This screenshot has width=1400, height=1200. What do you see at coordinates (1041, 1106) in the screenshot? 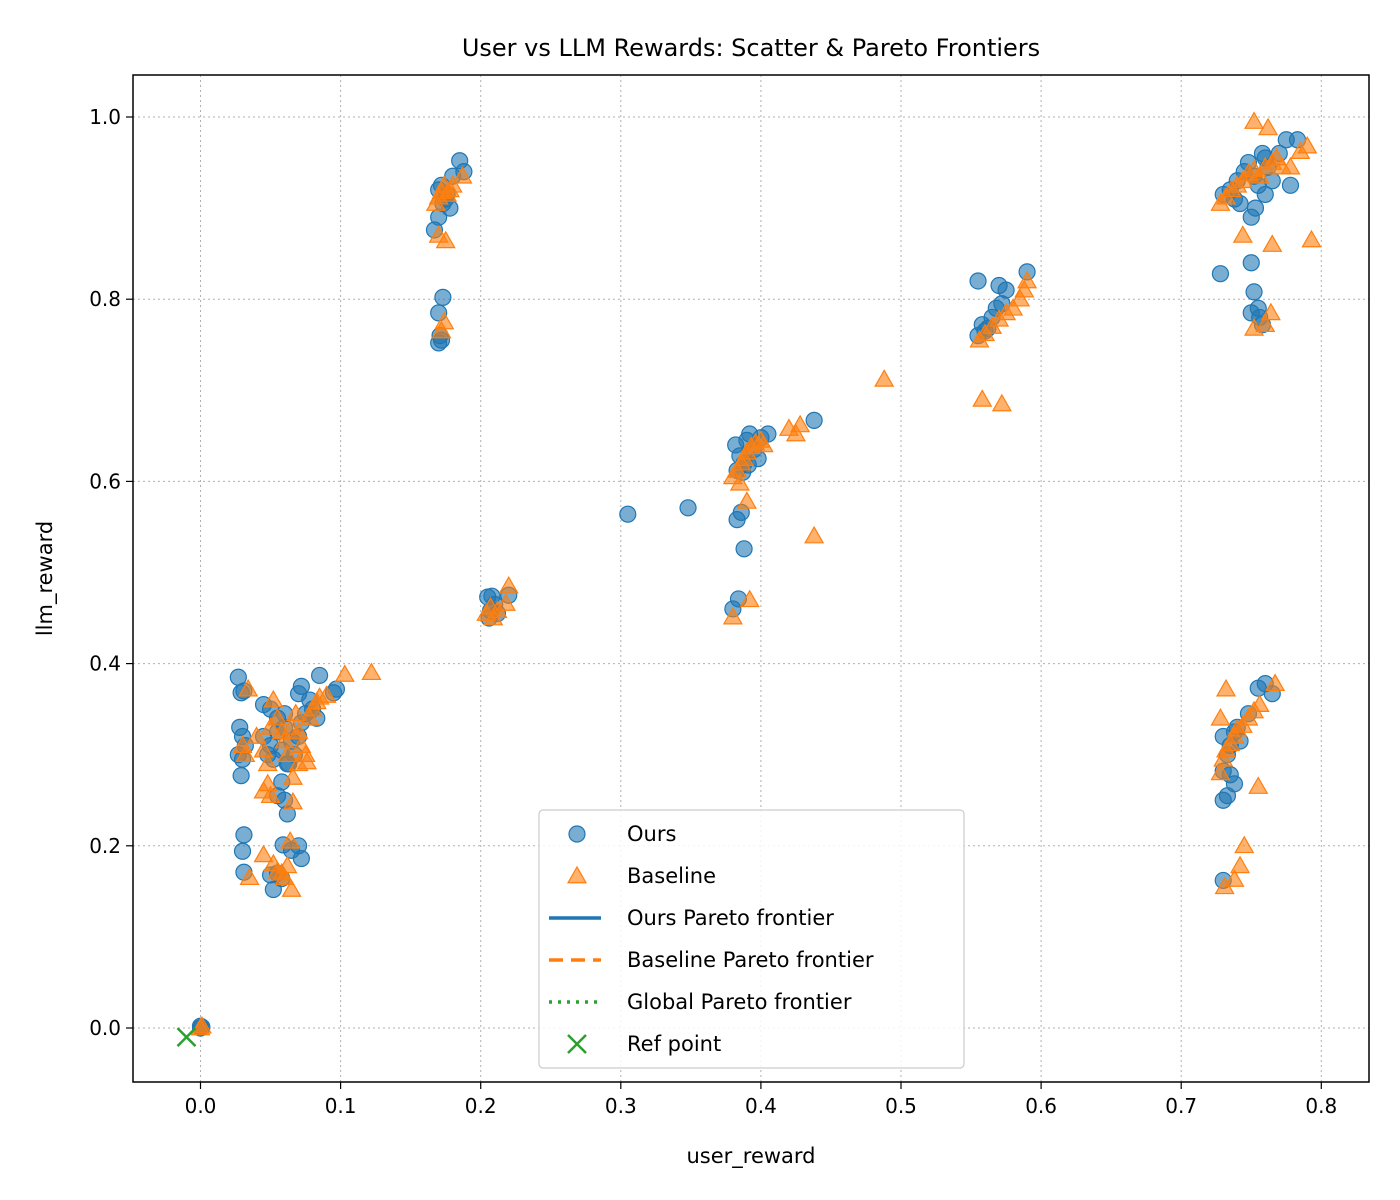
I see `x-tick-label: 0.6` at bounding box center [1041, 1106].